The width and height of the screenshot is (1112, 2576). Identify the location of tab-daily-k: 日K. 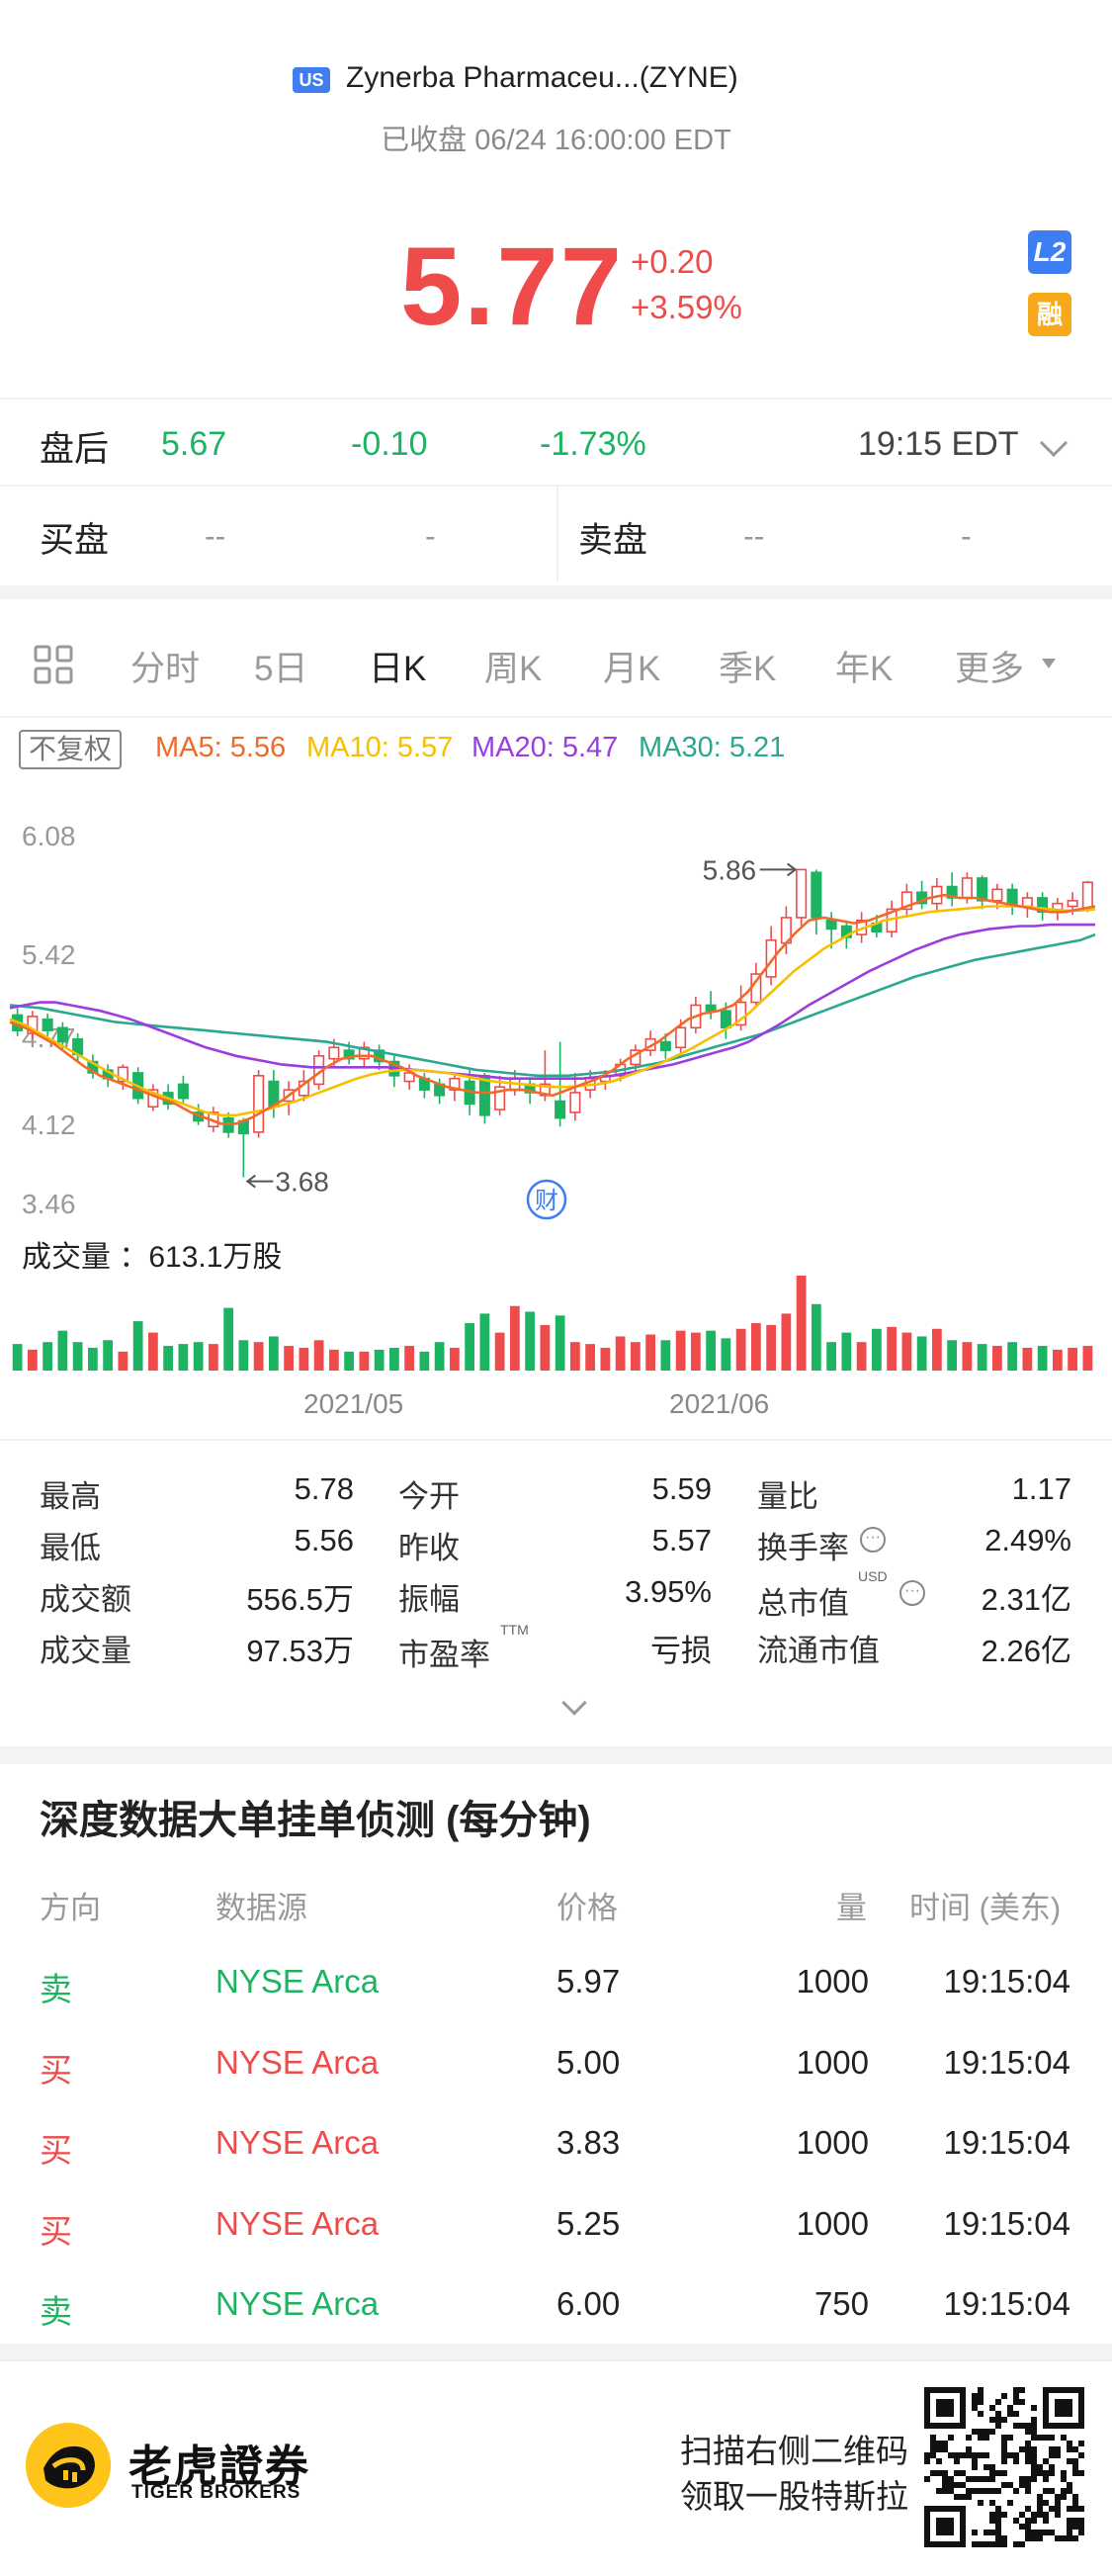
(398, 669).